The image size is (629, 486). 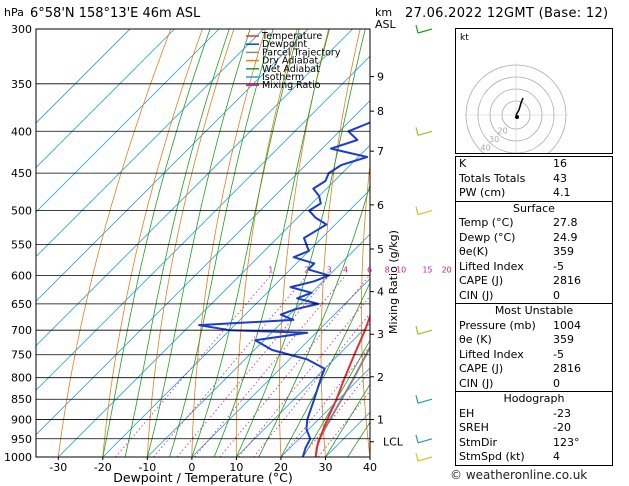 What do you see at coordinates (534, 428) in the screenshot?
I see `hodo-row: SREH -20` at bounding box center [534, 428].